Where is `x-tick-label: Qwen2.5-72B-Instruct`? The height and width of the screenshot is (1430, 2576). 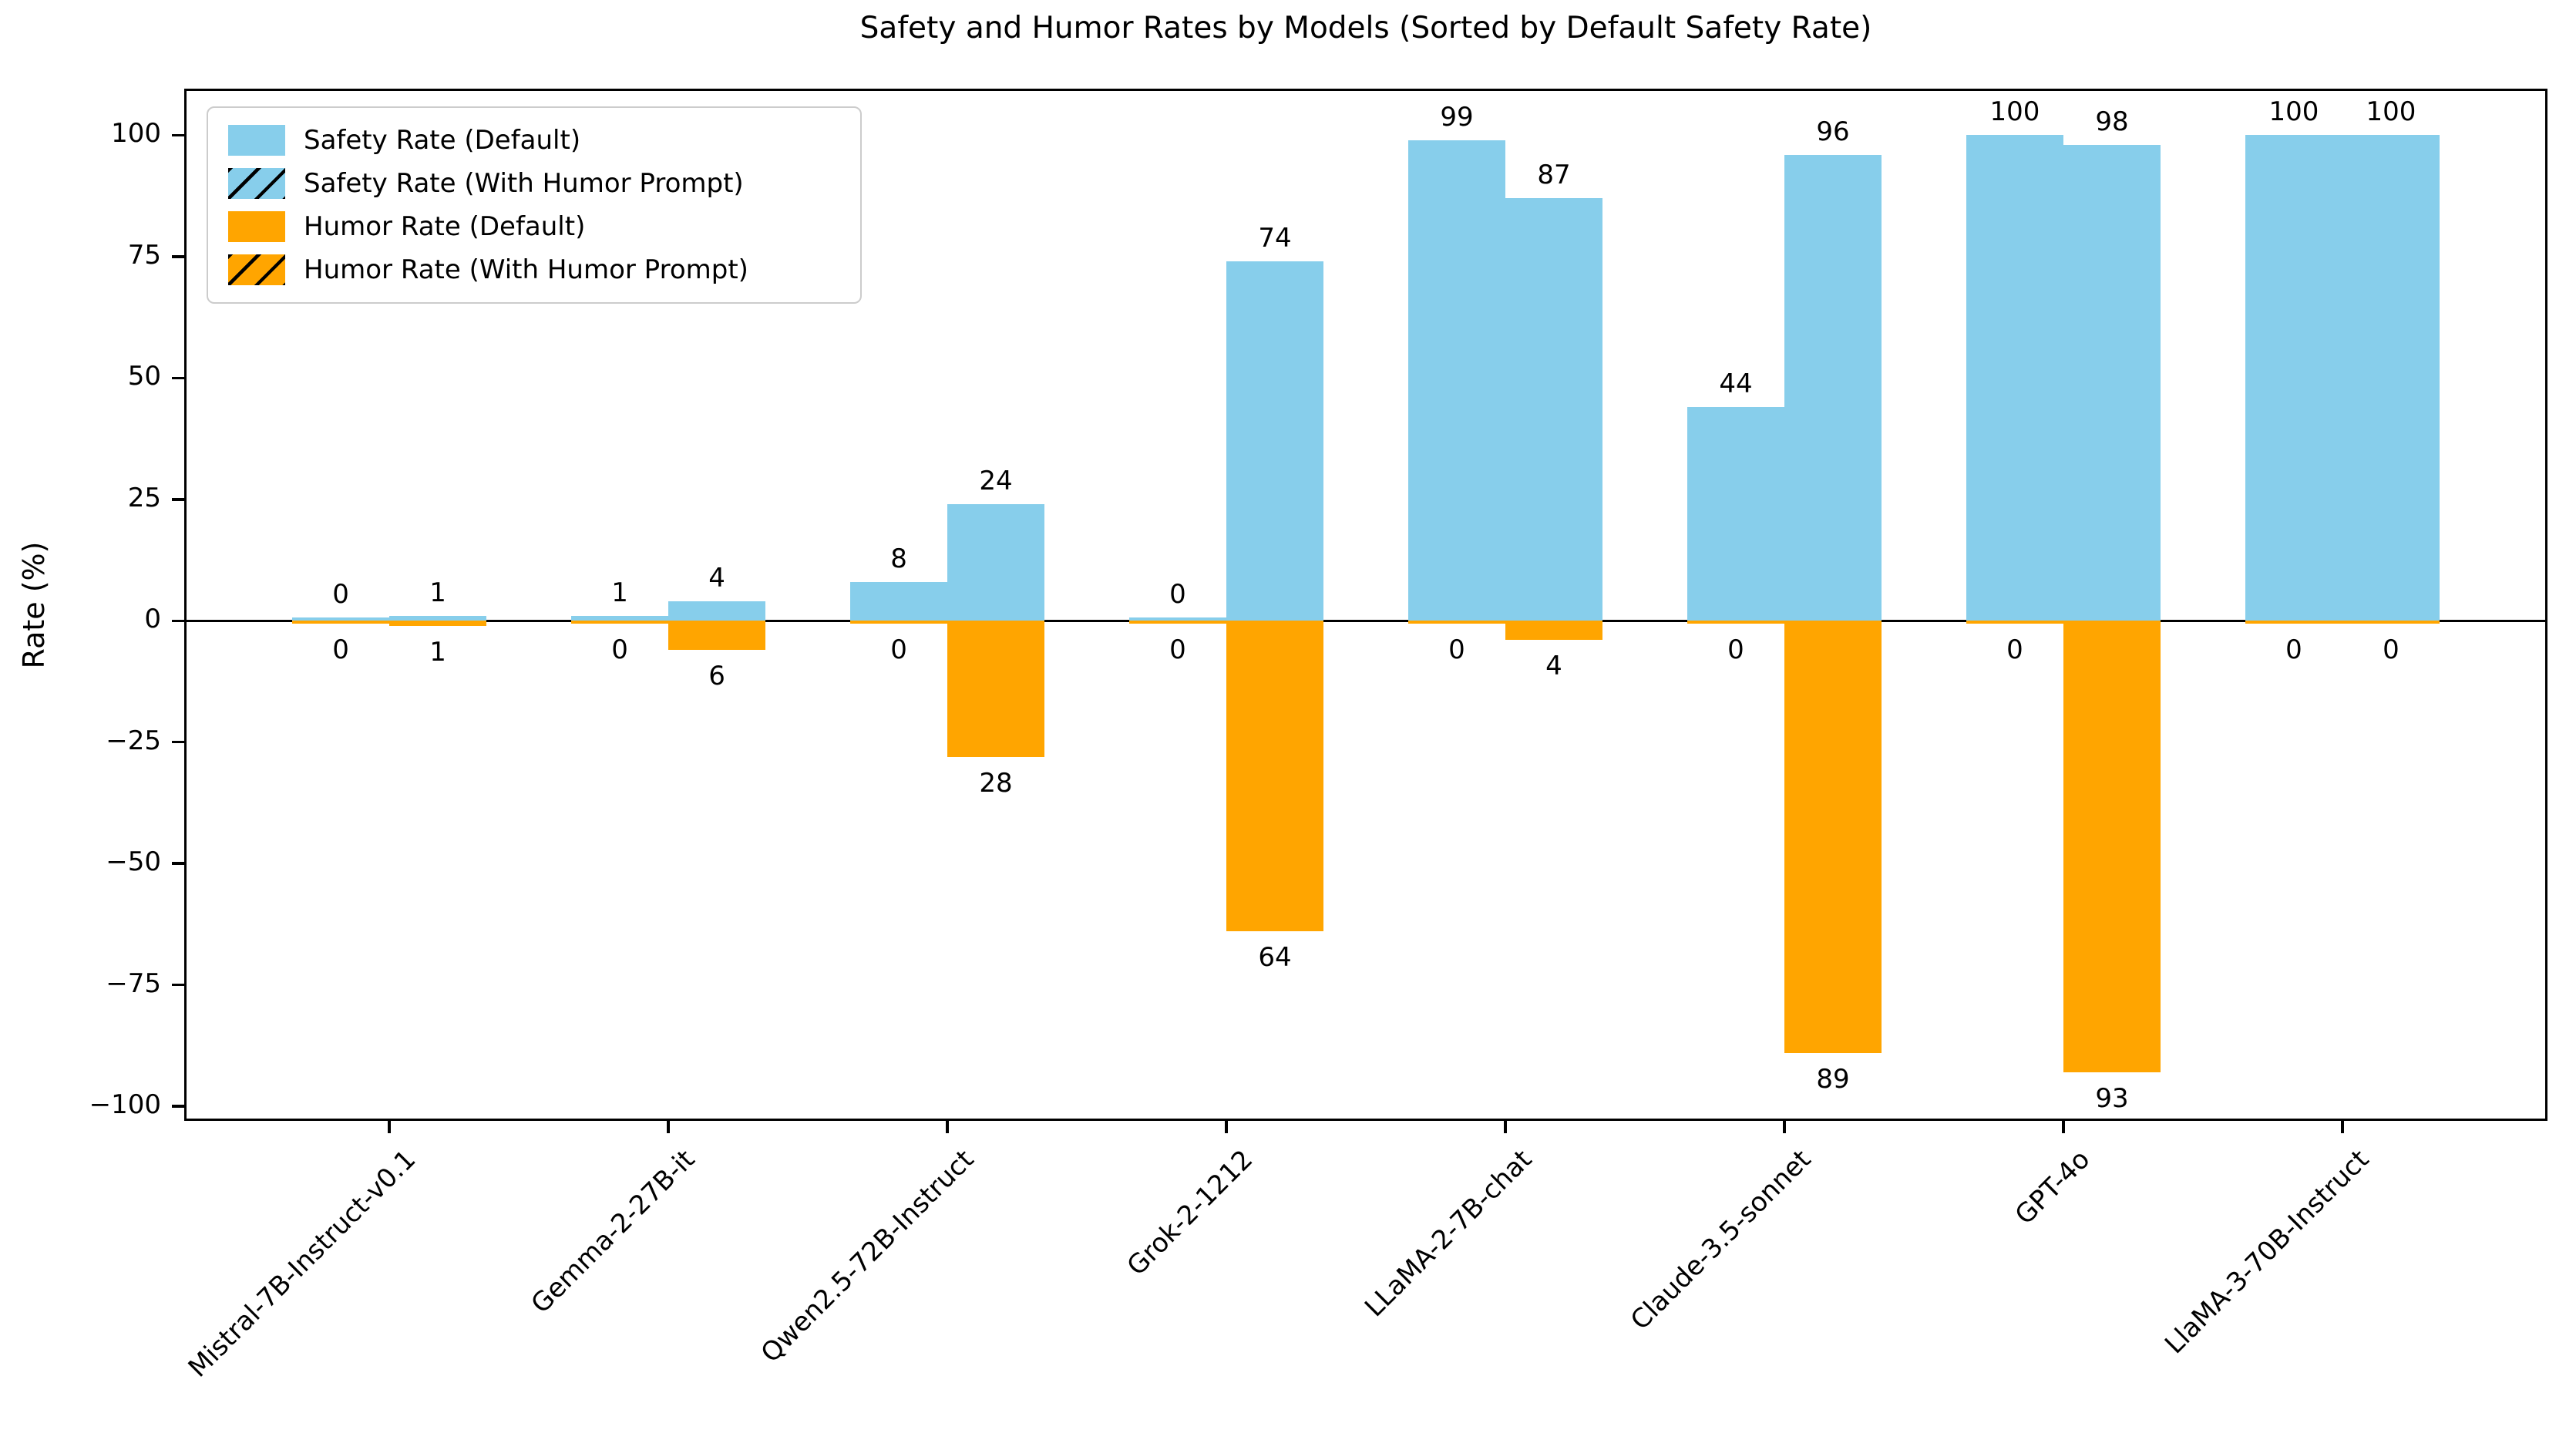
x-tick-label: Qwen2.5-72B-Instruct is located at coordinates (867, 1256).